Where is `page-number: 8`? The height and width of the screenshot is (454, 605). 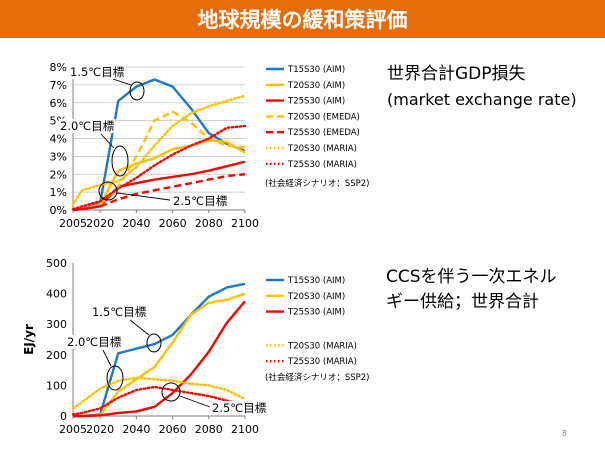
page-number: 8 is located at coordinates (564, 433).